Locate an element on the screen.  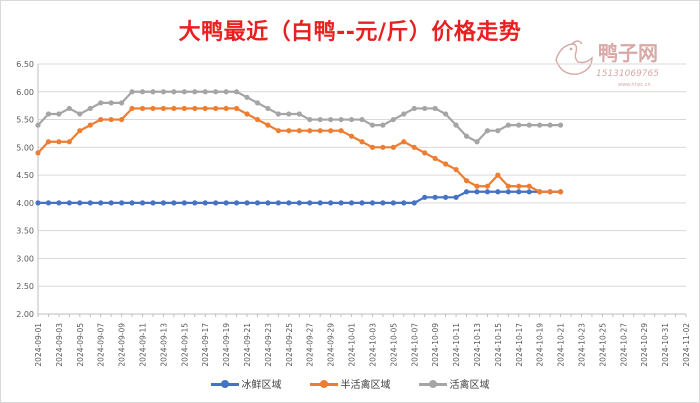
y-tick-label: 4.00 is located at coordinates (25, 203).